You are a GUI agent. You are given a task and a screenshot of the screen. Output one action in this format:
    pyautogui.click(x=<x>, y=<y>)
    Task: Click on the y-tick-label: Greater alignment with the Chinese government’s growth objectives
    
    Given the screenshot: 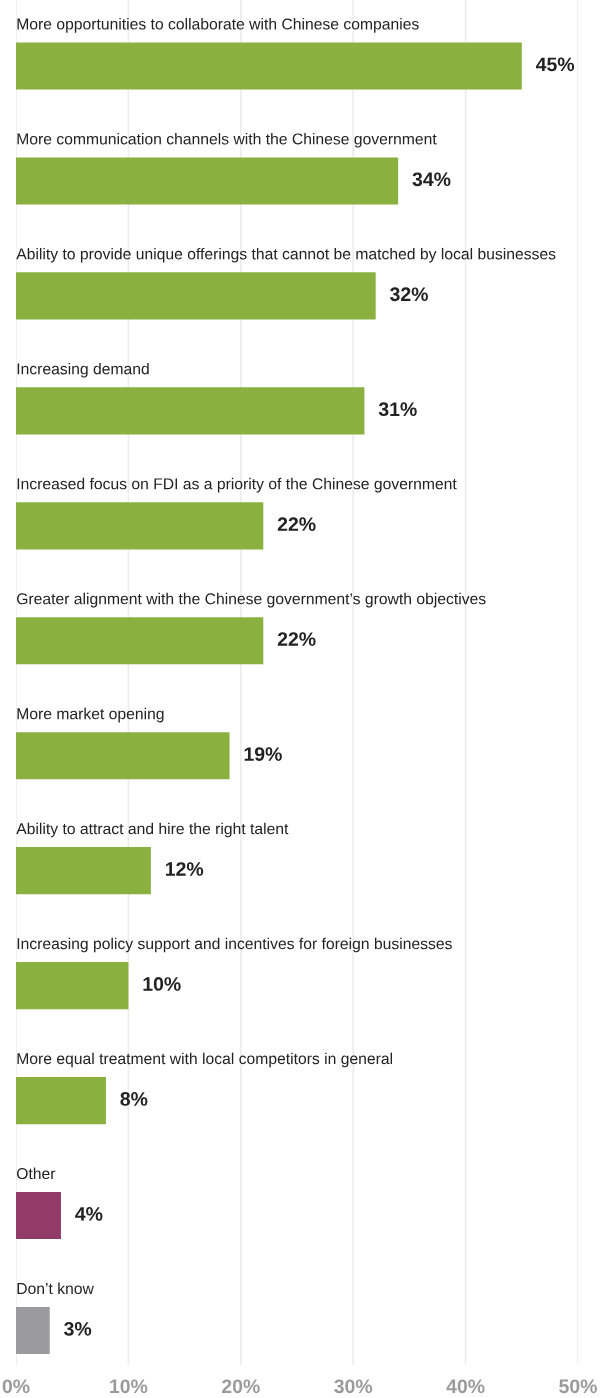 What is the action you would take?
    pyautogui.click(x=251, y=600)
    